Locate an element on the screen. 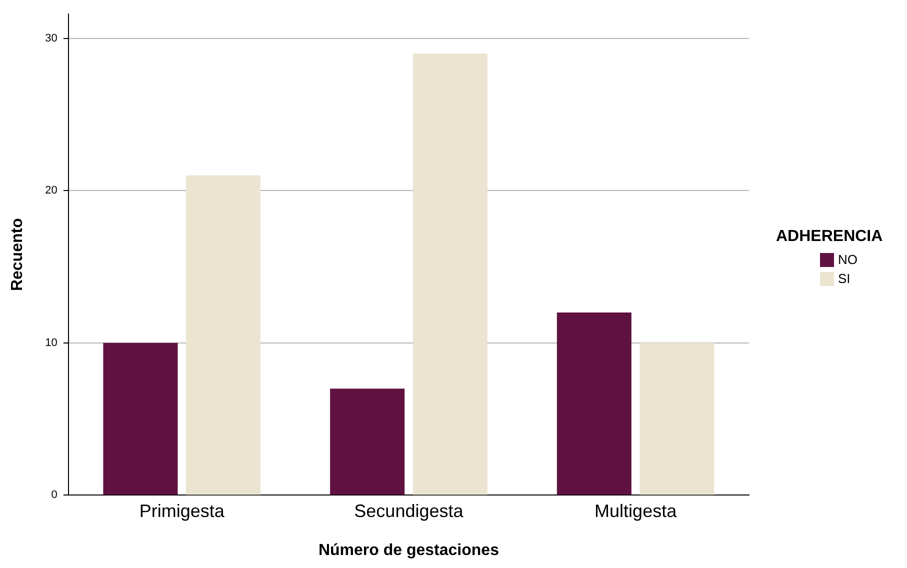 The image size is (907, 568). y-tick-label: 20 is located at coordinates (51, 190).